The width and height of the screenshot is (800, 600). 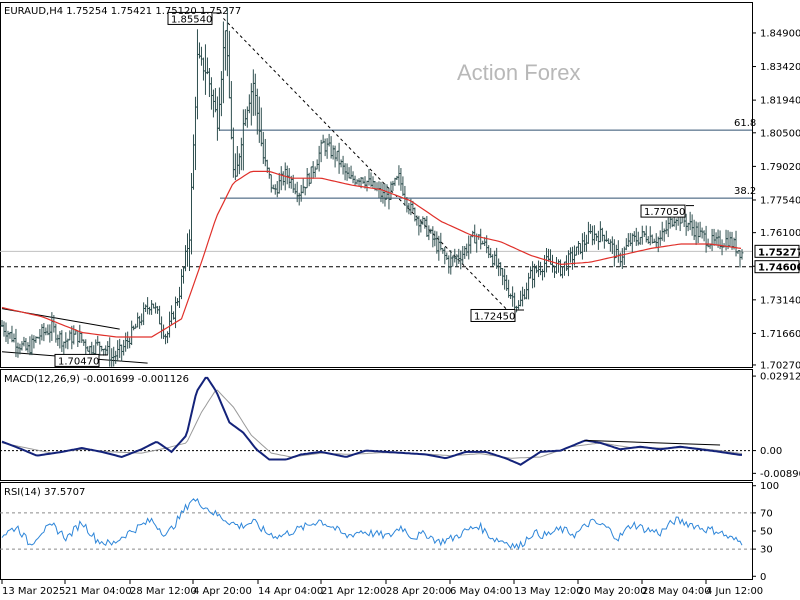 What do you see at coordinates (780, 67) in the screenshot?
I see `price-y-tick-label: 1.83420` at bounding box center [780, 67].